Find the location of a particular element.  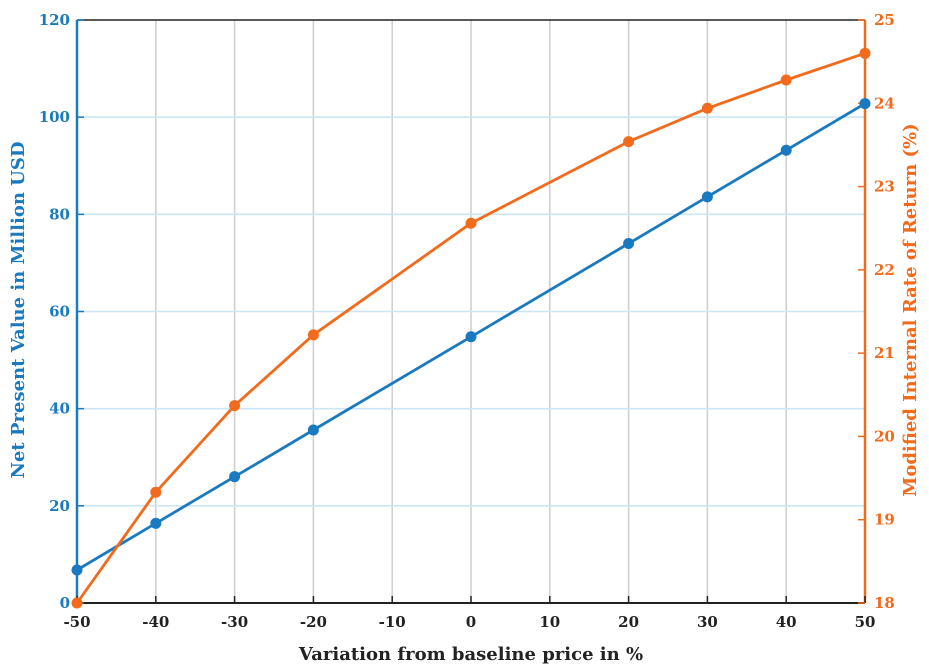

x-tick-label: -40 is located at coordinates (155, 622).